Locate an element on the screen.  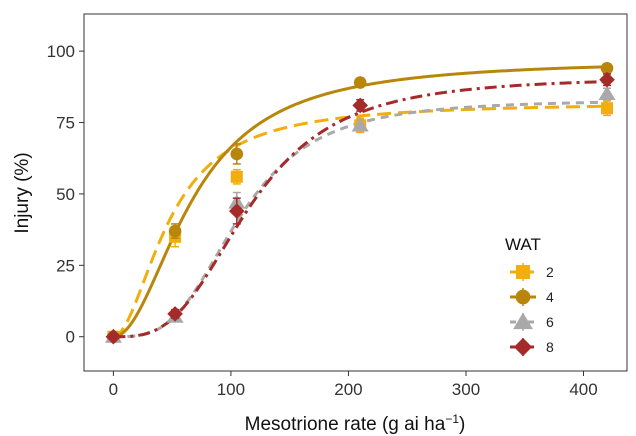
y-tick-label: 100 is located at coordinates (61, 51).